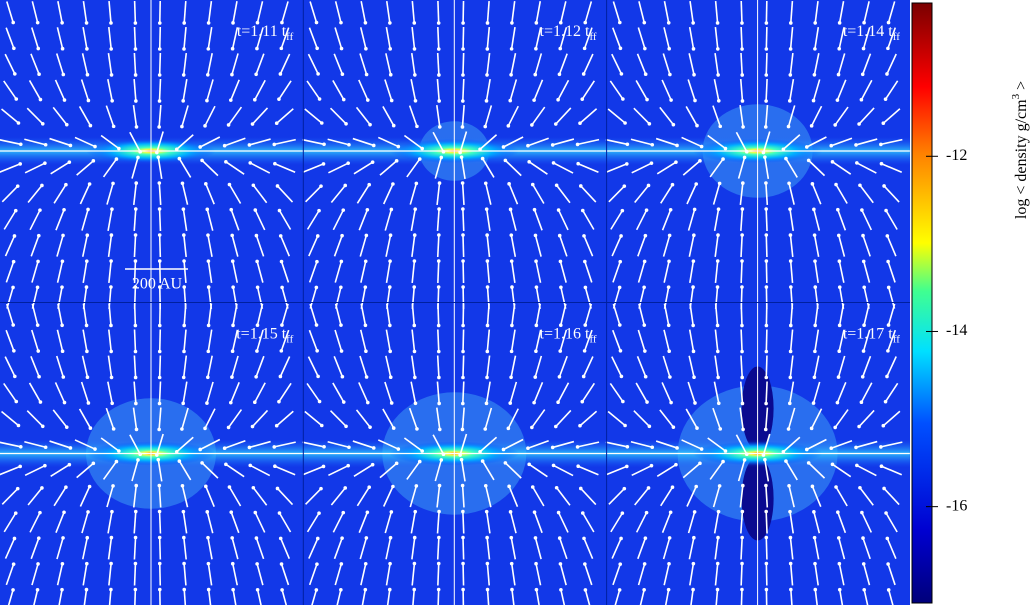 This screenshot has height=605, width=1034. Describe the element at coordinates (871, 33) in the screenshot. I see `time-label: t=1.14 tff` at that location.